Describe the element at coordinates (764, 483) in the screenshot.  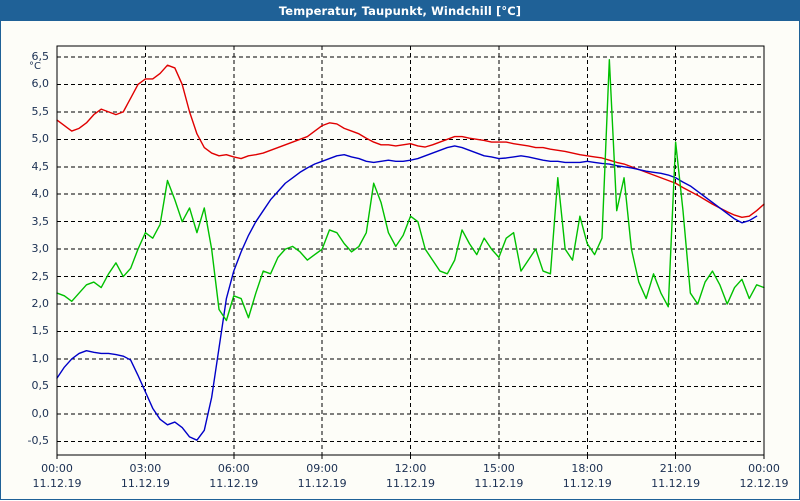
I see `x-axis-tick-date: 12.12.19` at that location.